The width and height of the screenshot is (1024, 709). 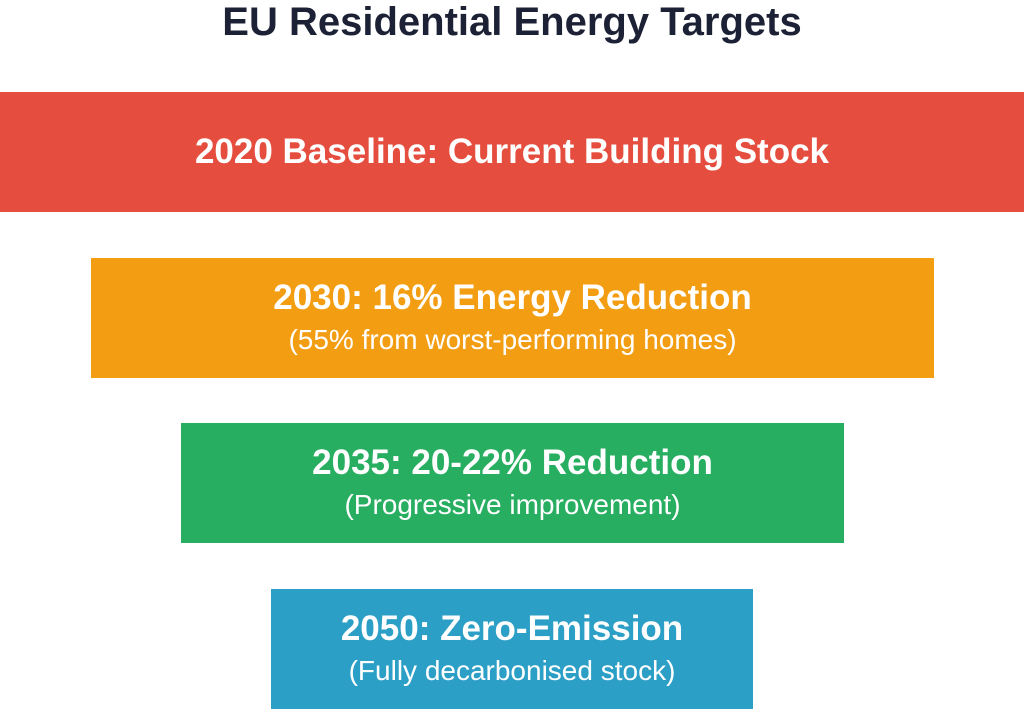 I want to click on stage-note: (Fully decarbonised stock), so click(x=512, y=670).